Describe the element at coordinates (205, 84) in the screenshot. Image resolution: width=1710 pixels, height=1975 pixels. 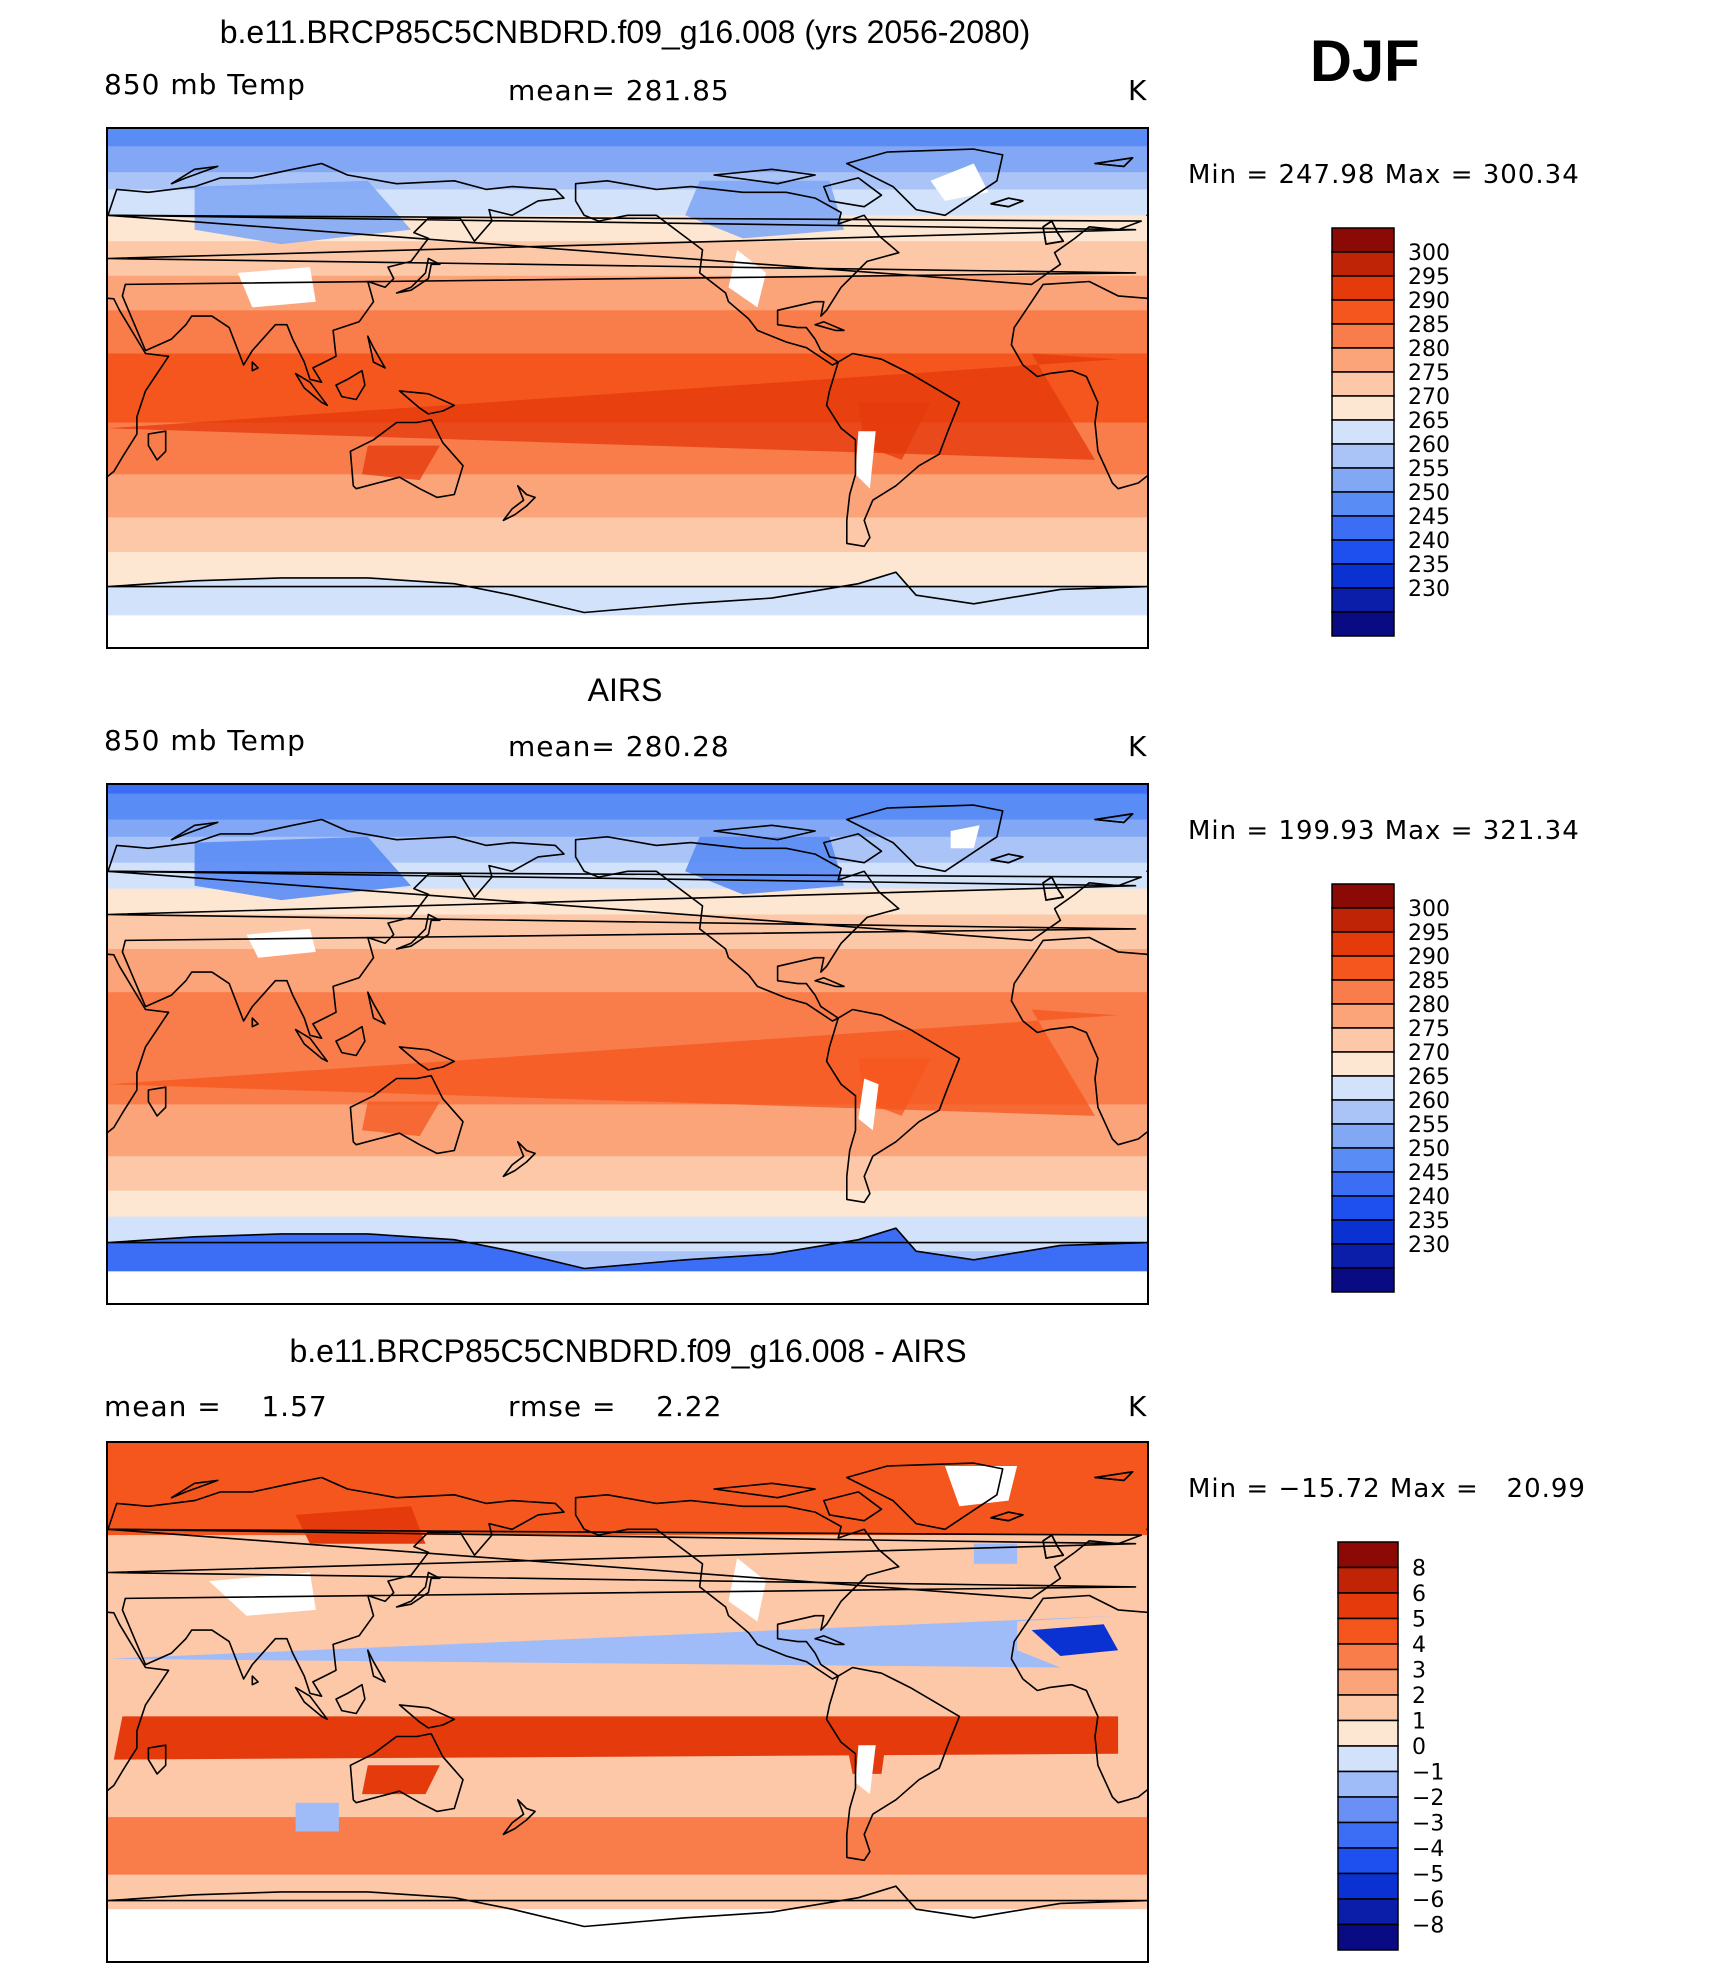
I see `panel1-variable: 850 mb Temp` at that location.